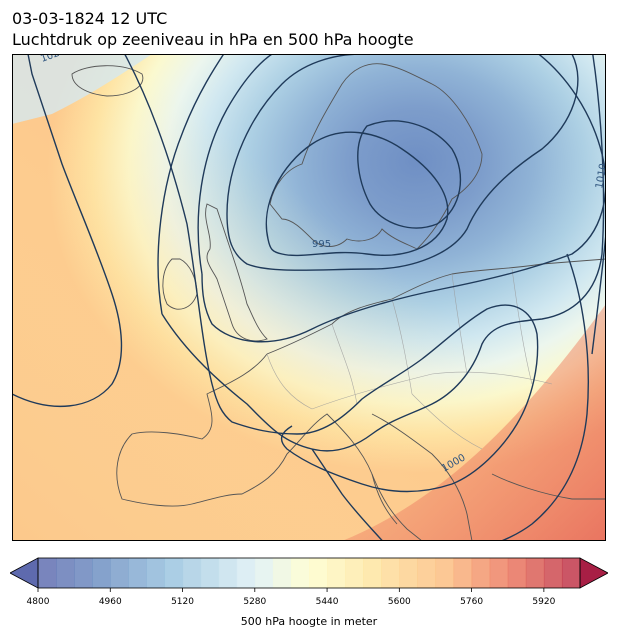 This screenshot has width=618, height=639. What do you see at coordinates (471, 602) in the screenshot?
I see `colorbar-tick-label: 5760` at bounding box center [471, 602].